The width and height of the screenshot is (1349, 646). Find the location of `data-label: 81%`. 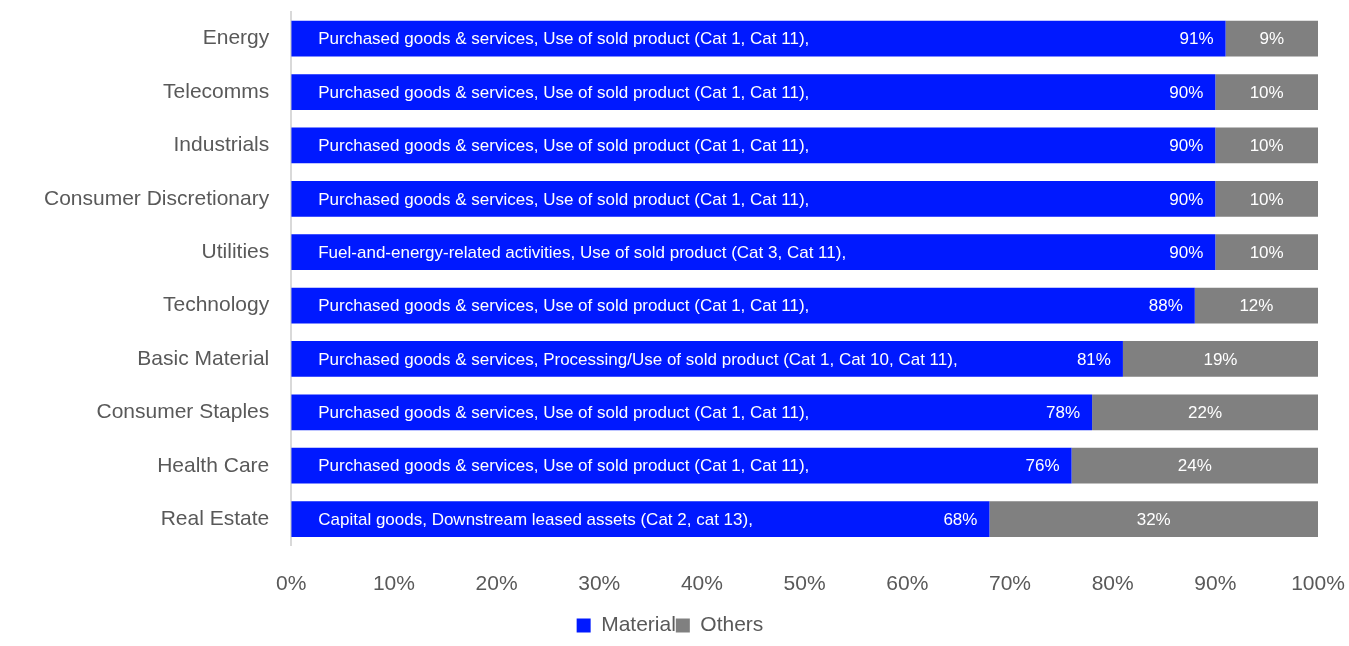

data-label: 81% is located at coordinates (1093, 359).